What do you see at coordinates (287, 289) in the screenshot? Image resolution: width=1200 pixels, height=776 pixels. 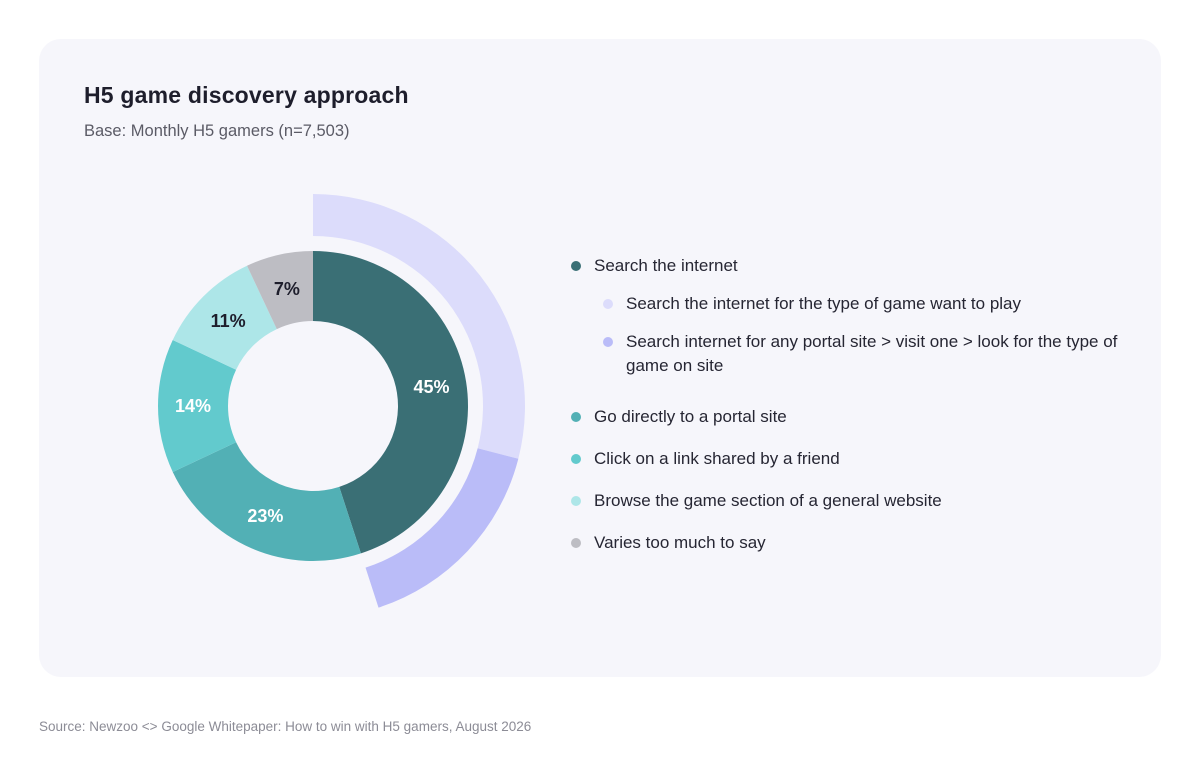 I see `slice-label: 7%` at bounding box center [287, 289].